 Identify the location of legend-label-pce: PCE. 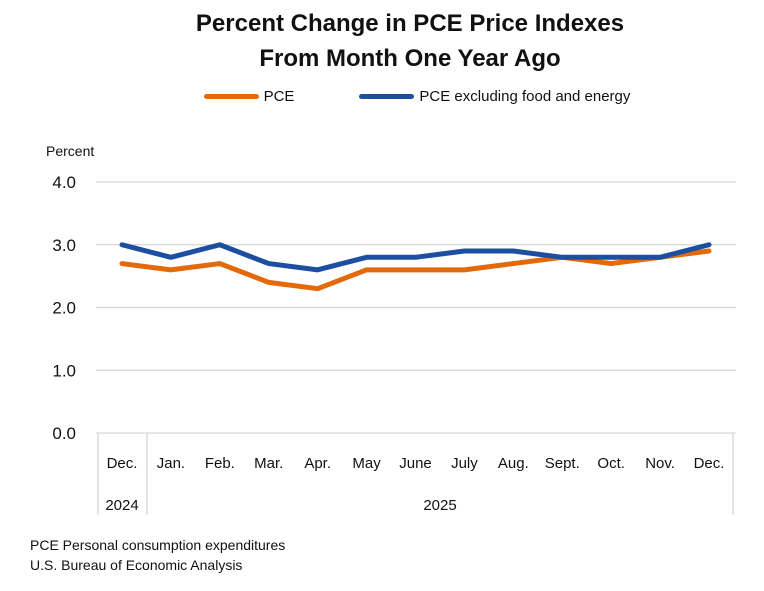
(279, 96).